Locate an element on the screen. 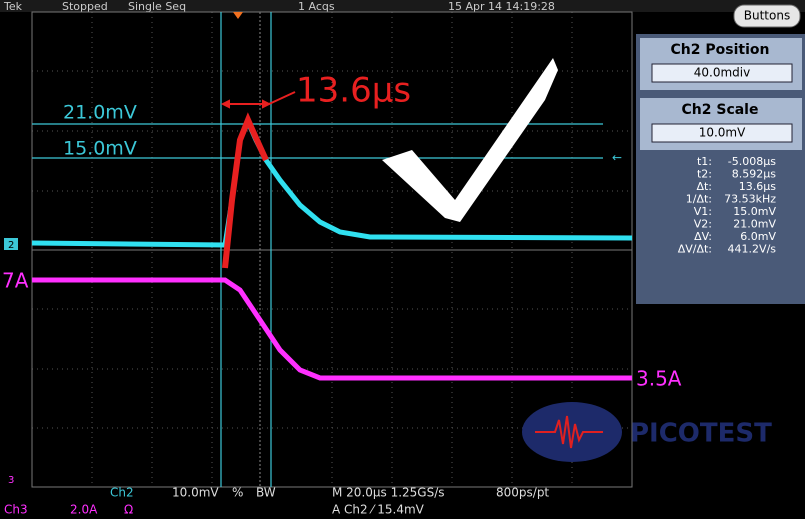  position-field is located at coordinates (722, 73).